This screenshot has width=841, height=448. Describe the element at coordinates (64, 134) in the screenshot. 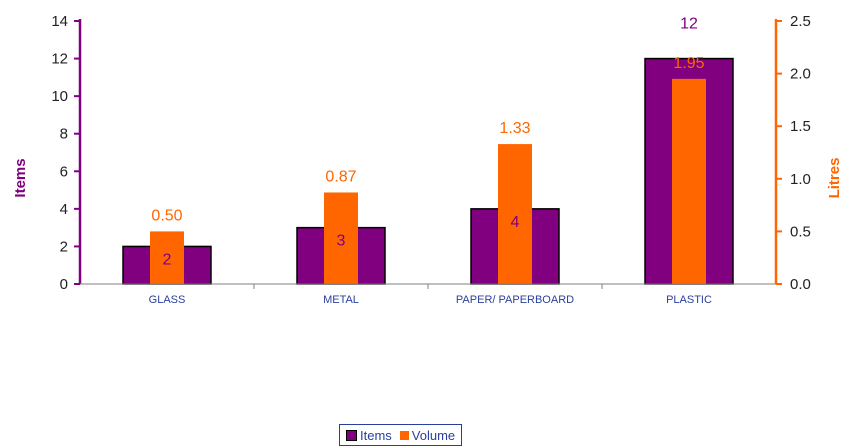

I see `y-tick-label-left: 8` at that location.